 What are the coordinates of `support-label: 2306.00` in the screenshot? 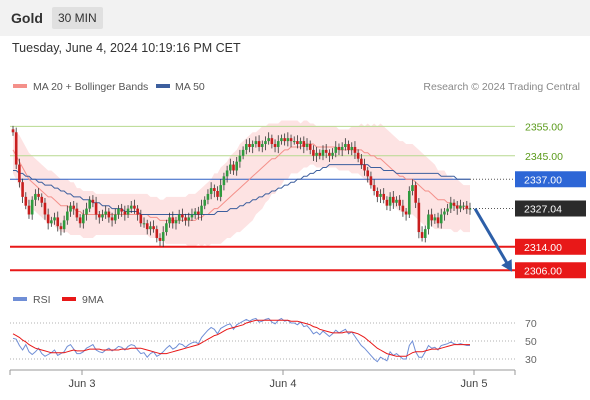 It's located at (543, 271).